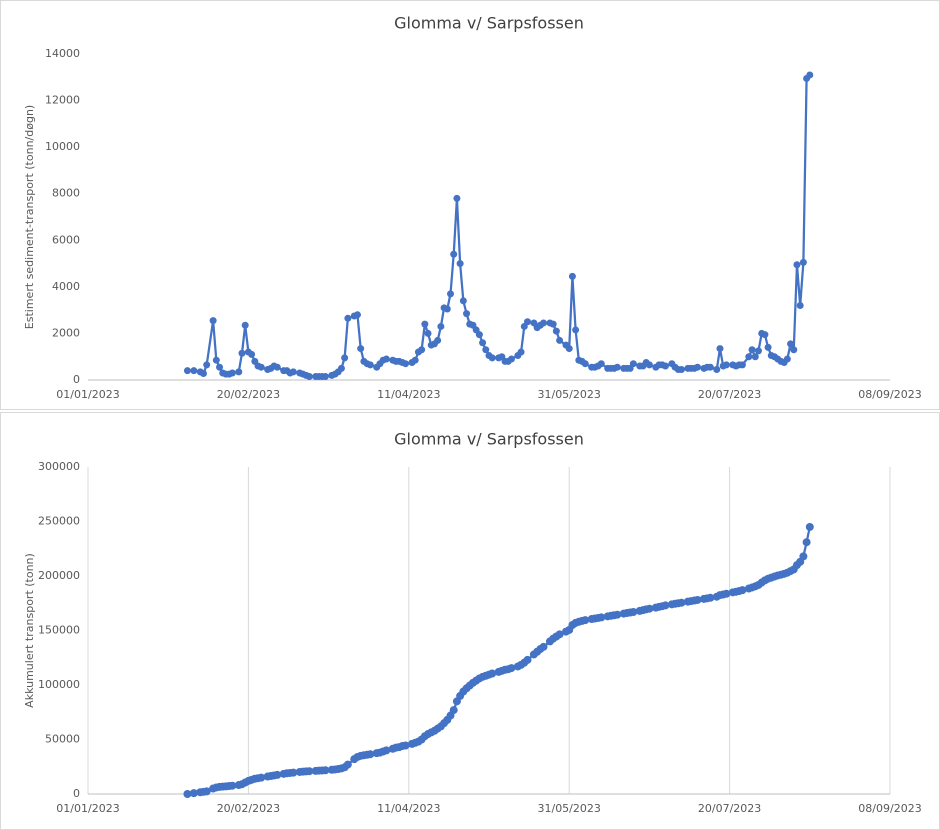  I want to click on y-tick-label: 50000, so click(62, 739).